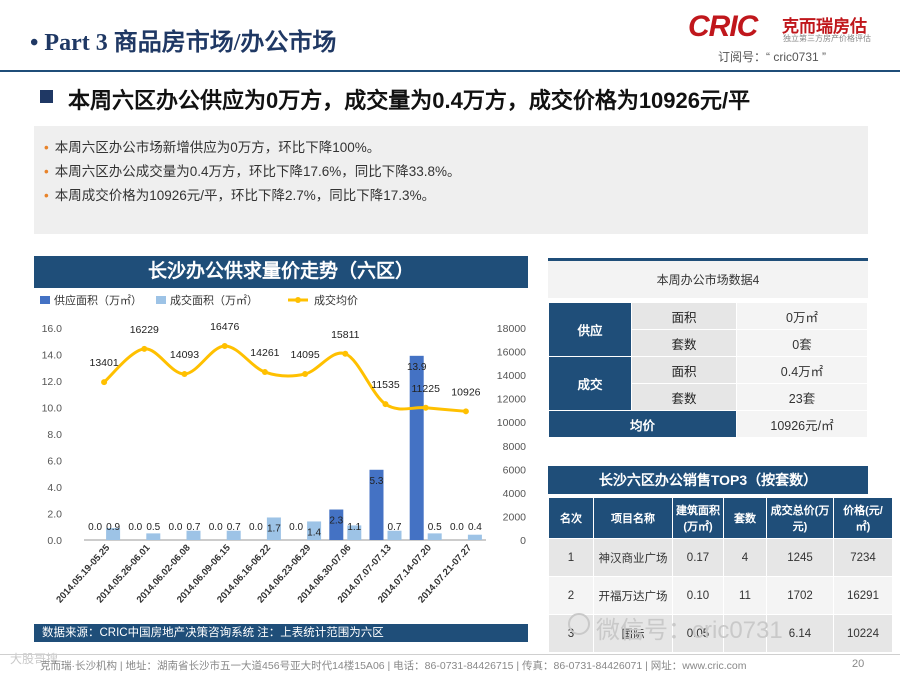  I want to click on y-left-tick-label: 8.0, so click(54, 435).